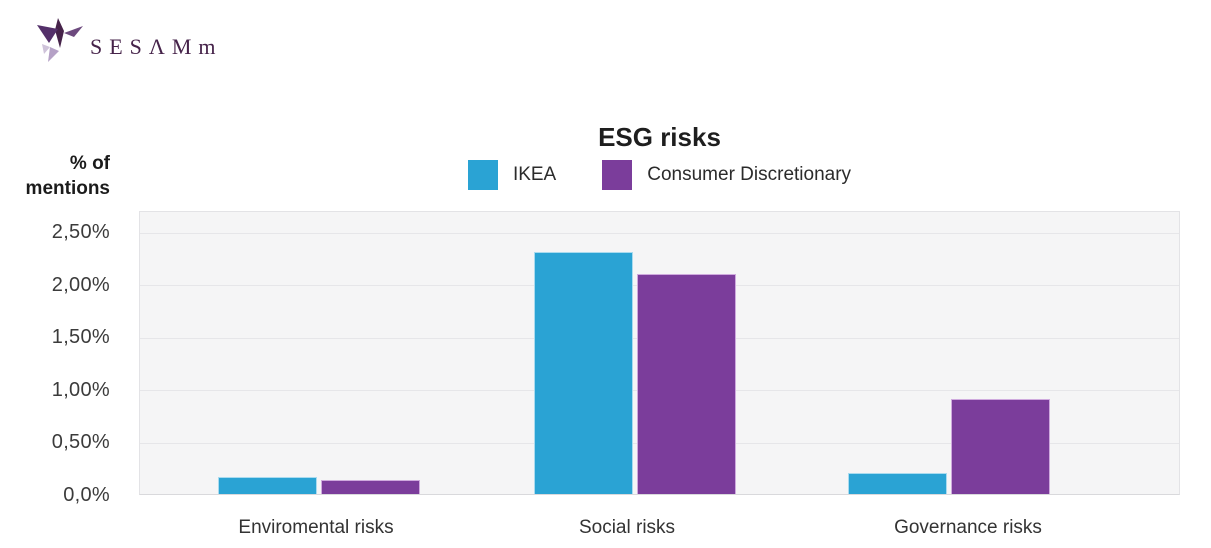 Image resolution: width=1211 pixels, height=548 pixels. What do you see at coordinates (617, 175) in the screenshot?
I see `legend-swatch-consumer-discretionary` at bounding box center [617, 175].